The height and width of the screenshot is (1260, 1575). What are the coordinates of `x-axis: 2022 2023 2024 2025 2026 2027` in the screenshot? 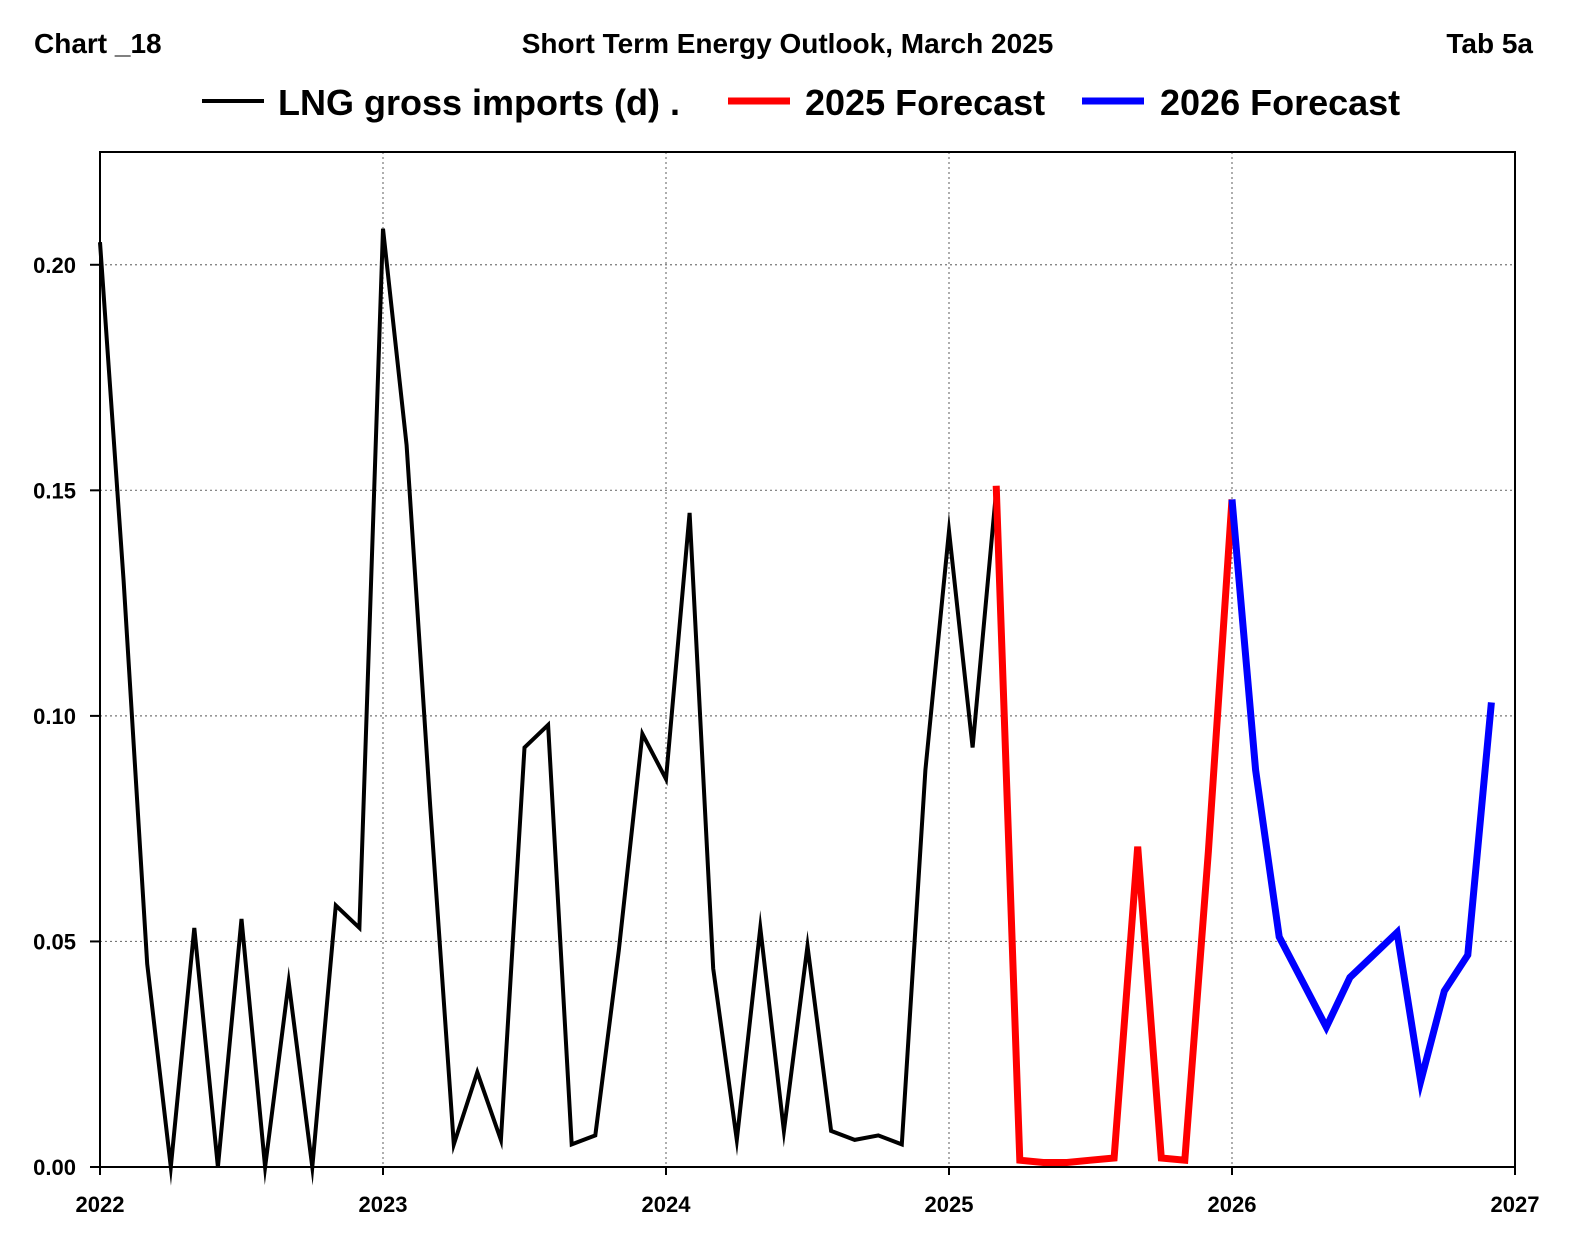 It's located at (808, 1192).